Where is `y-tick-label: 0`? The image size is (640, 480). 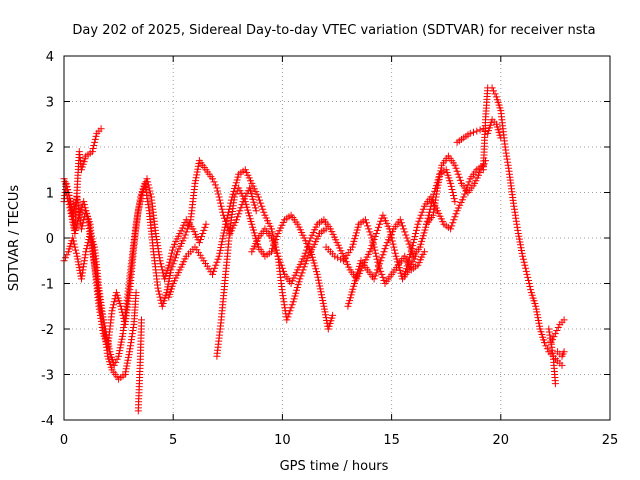
y-tick-label: 0 is located at coordinates (50, 239).